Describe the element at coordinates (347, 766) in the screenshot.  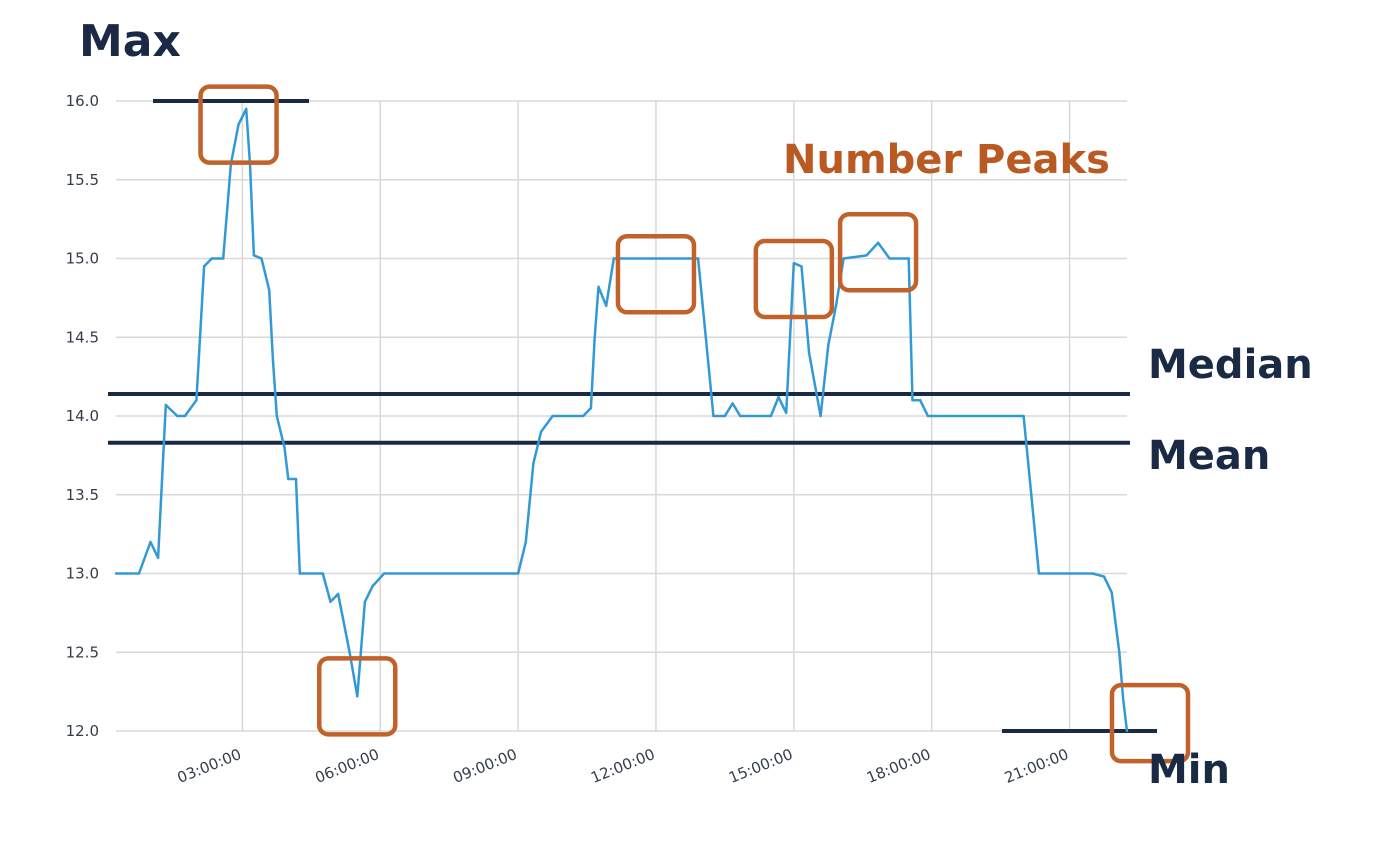
I see `x-tick-label: 06:00:00` at that location.